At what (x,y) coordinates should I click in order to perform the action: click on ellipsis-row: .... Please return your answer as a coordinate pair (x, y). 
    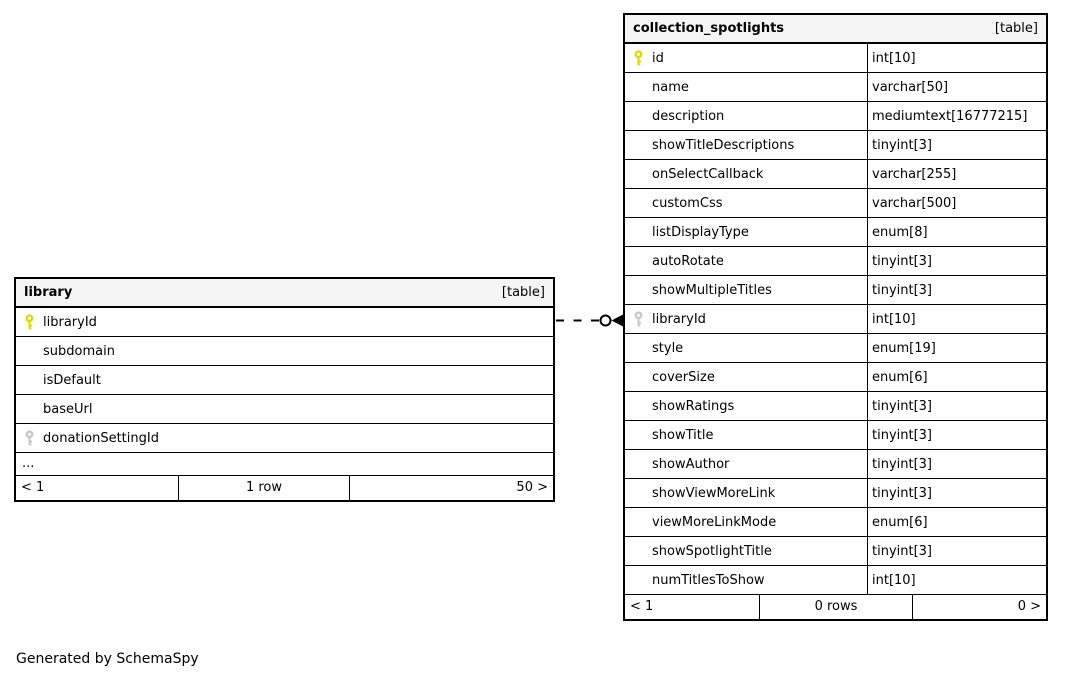
    Looking at the image, I should click on (284, 464).